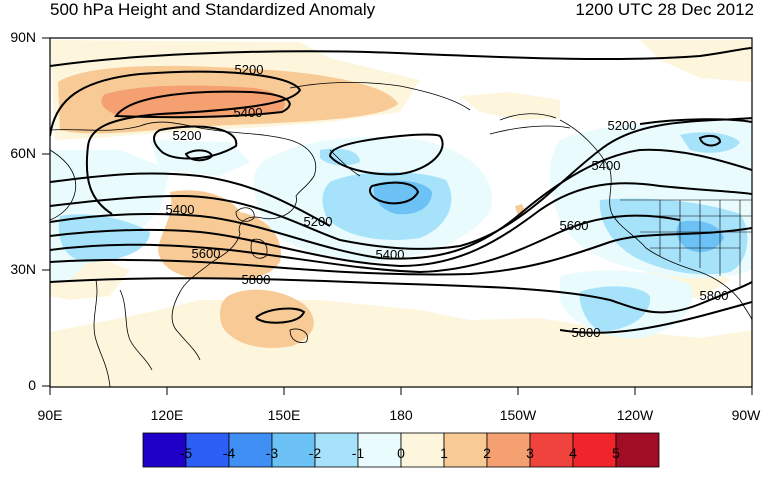 This screenshot has height=488, width=768. Describe the element at coordinates (32, 385) in the screenshot. I see `lat-label-0: 0` at that location.